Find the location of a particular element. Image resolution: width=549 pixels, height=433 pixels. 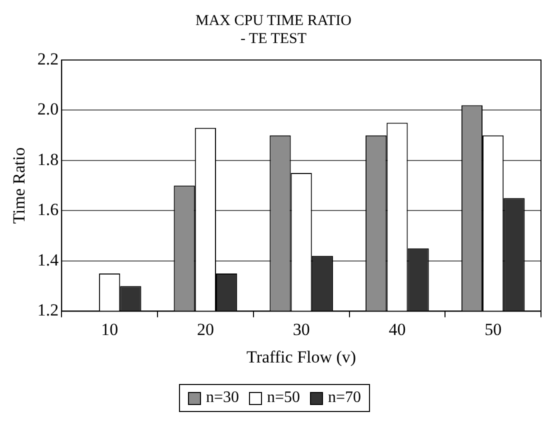

legend-label: n=70 is located at coordinates (345, 398).